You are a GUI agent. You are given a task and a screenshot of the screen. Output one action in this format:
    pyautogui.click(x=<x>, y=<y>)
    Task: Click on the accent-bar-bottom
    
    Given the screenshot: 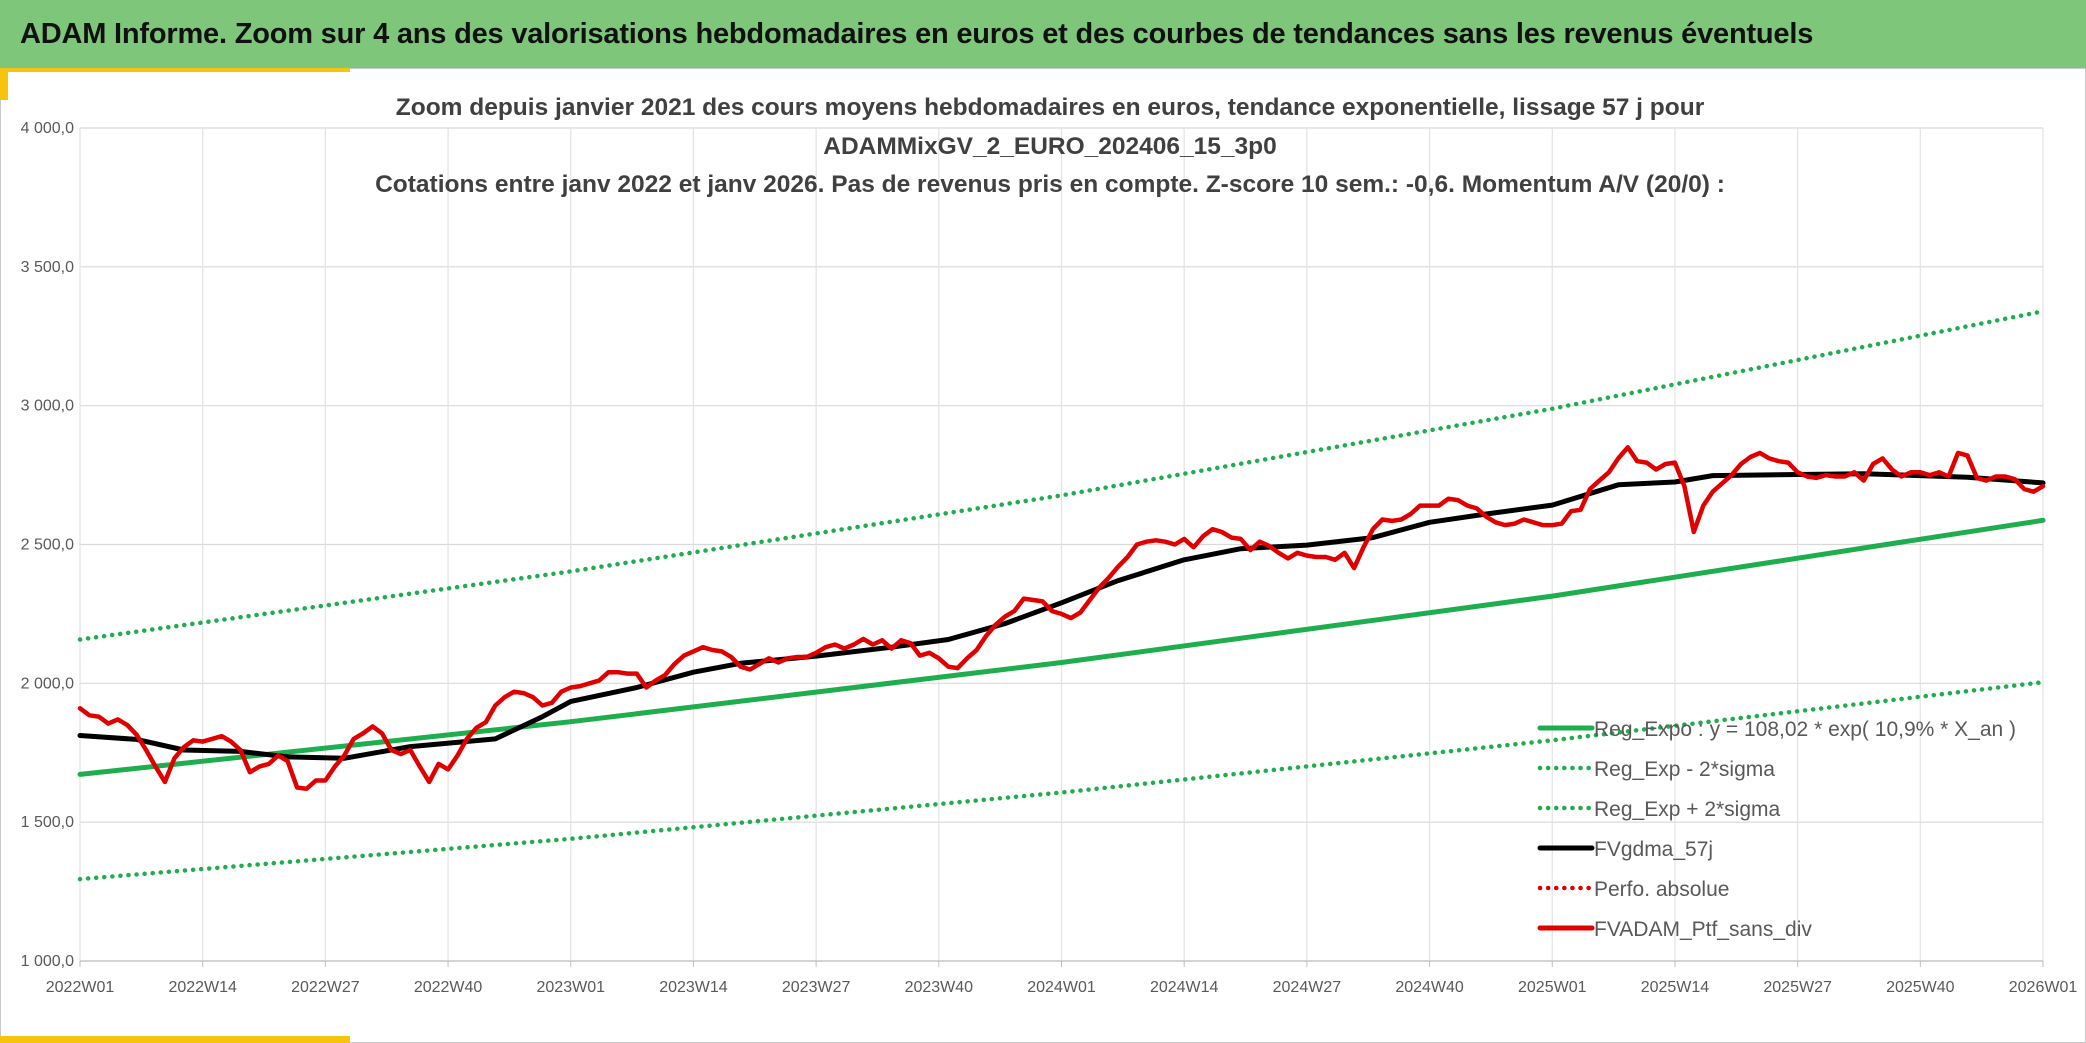 What is the action you would take?
    pyautogui.click(x=175, y=1039)
    